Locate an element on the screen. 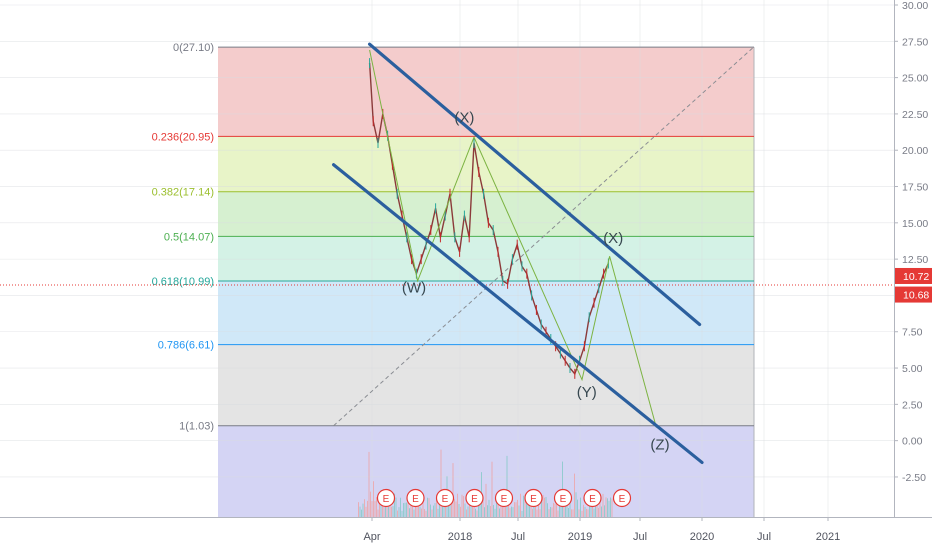 The width and height of the screenshot is (932, 555). y-tick-label-12: 27.50 is located at coordinates (915, 42).